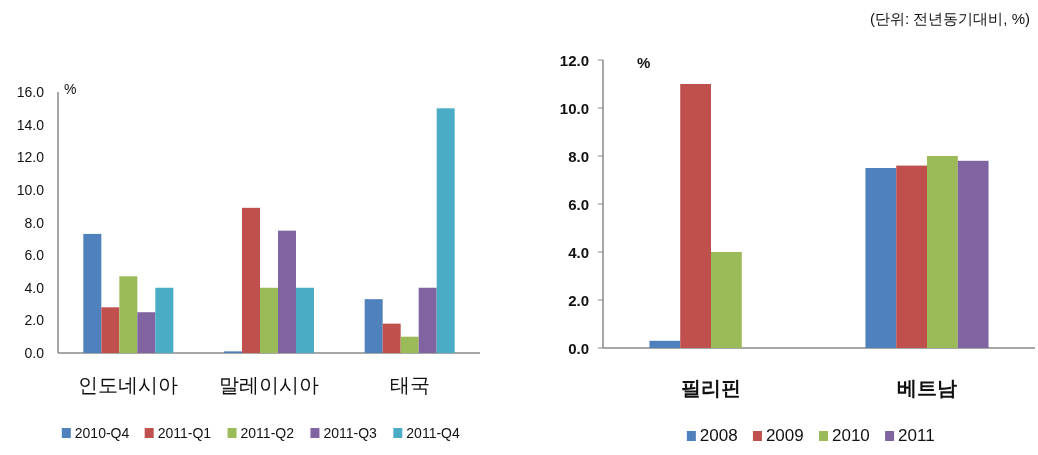 The image size is (1038, 455). What do you see at coordinates (916, 435) in the screenshot?
I see `legend-label: 2011` at bounding box center [916, 435].